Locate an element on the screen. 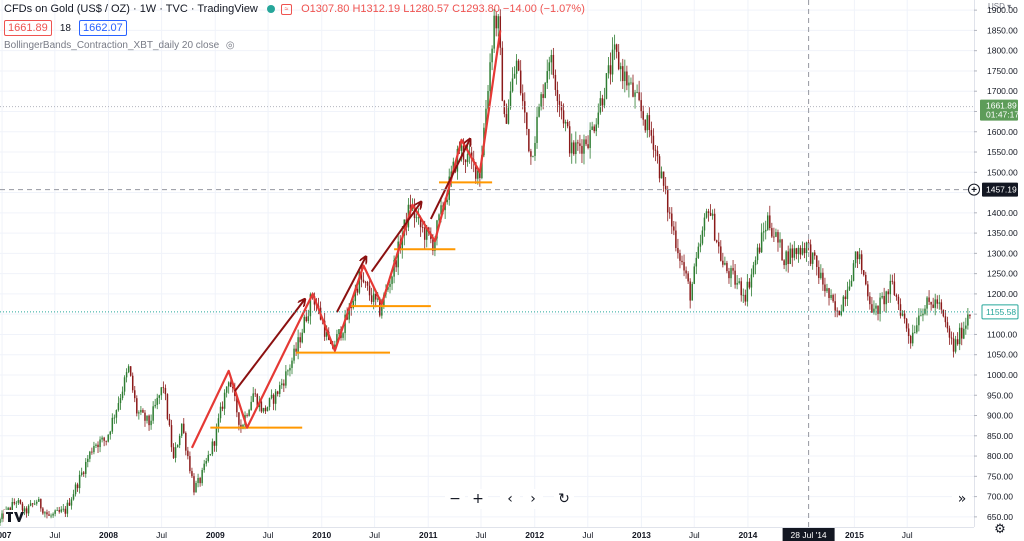 The width and height of the screenshot is (1024, 541). scroll-left-button: ‹ is located at coordinates (510, 499).